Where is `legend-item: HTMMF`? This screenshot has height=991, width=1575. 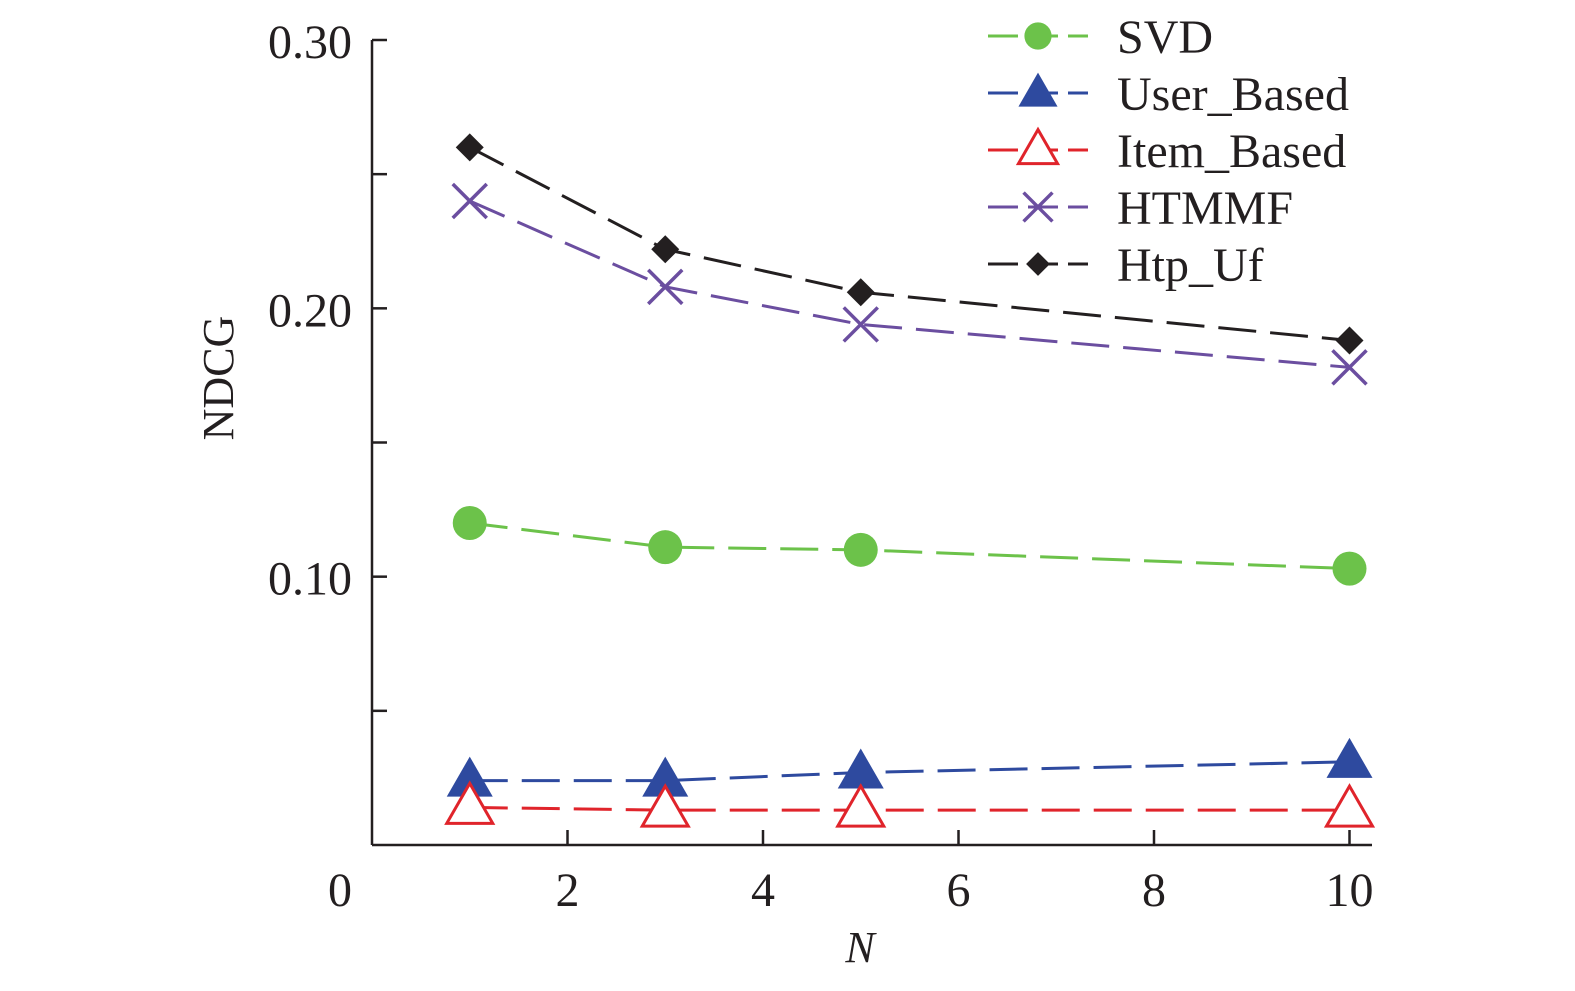
legend-item: HTMMF is located at coordinates (1140, 208).